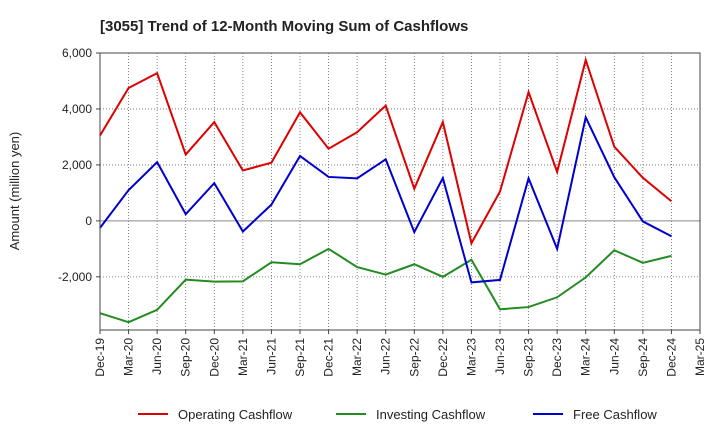  What do you see at coordinates (75, 277) in the screenshot?
I see `y-tick-label: -2,000` at bounding box center [75, 277].